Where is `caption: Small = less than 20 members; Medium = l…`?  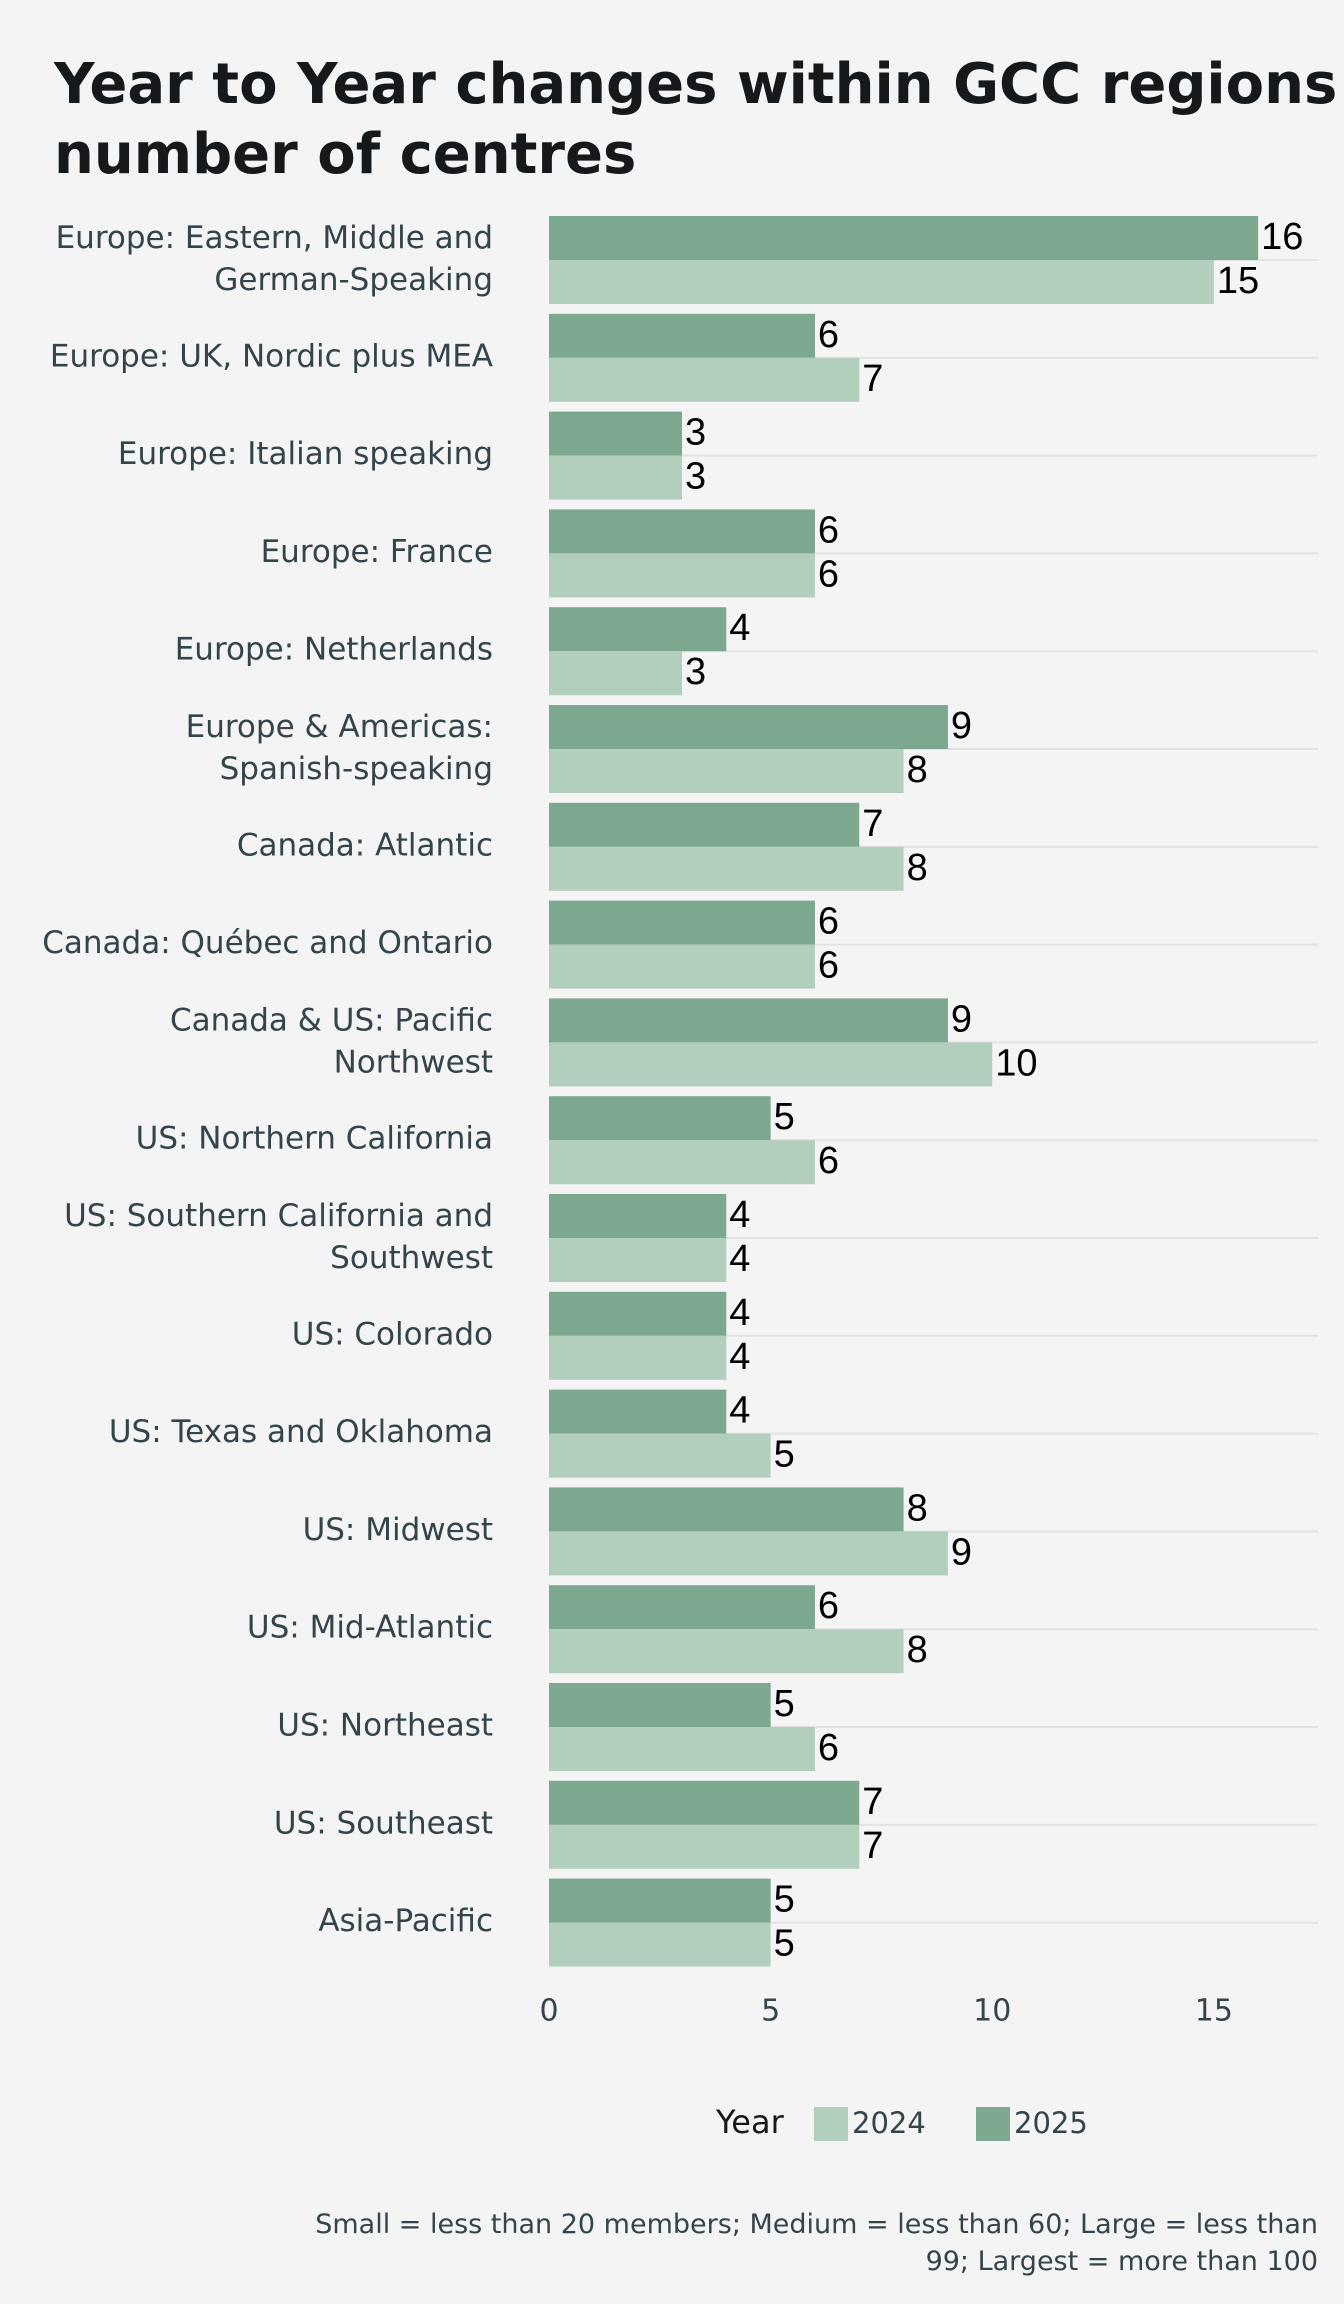 caption: Small = less than 20 members; Medium = l… is located at coordinates (816, 2243).